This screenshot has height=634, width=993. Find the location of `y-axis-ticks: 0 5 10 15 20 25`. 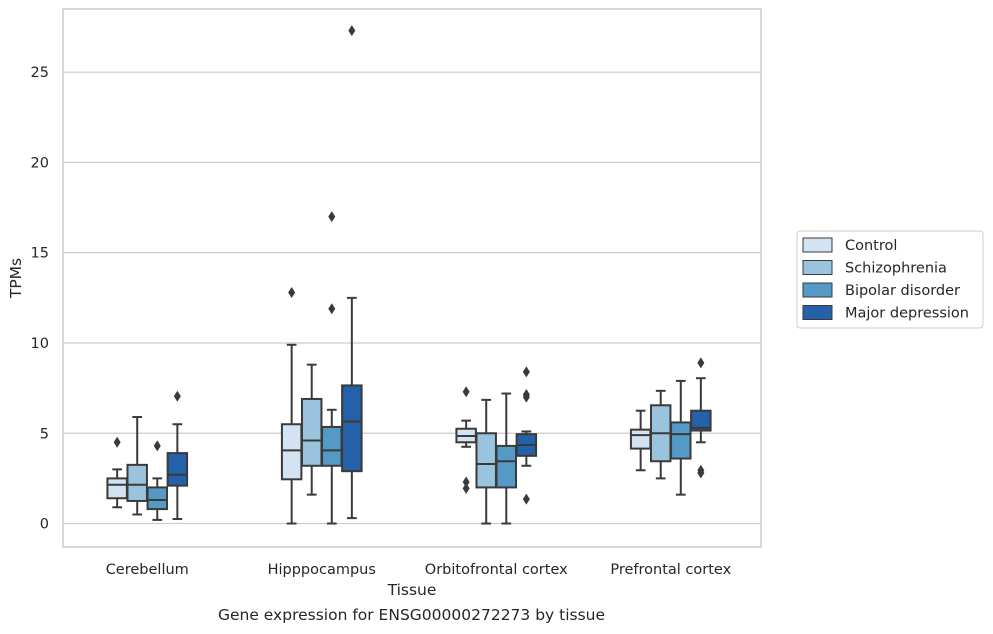

y-axis-ticks: 0 5 10 15 20 25 is located at coordinates (40, 298).